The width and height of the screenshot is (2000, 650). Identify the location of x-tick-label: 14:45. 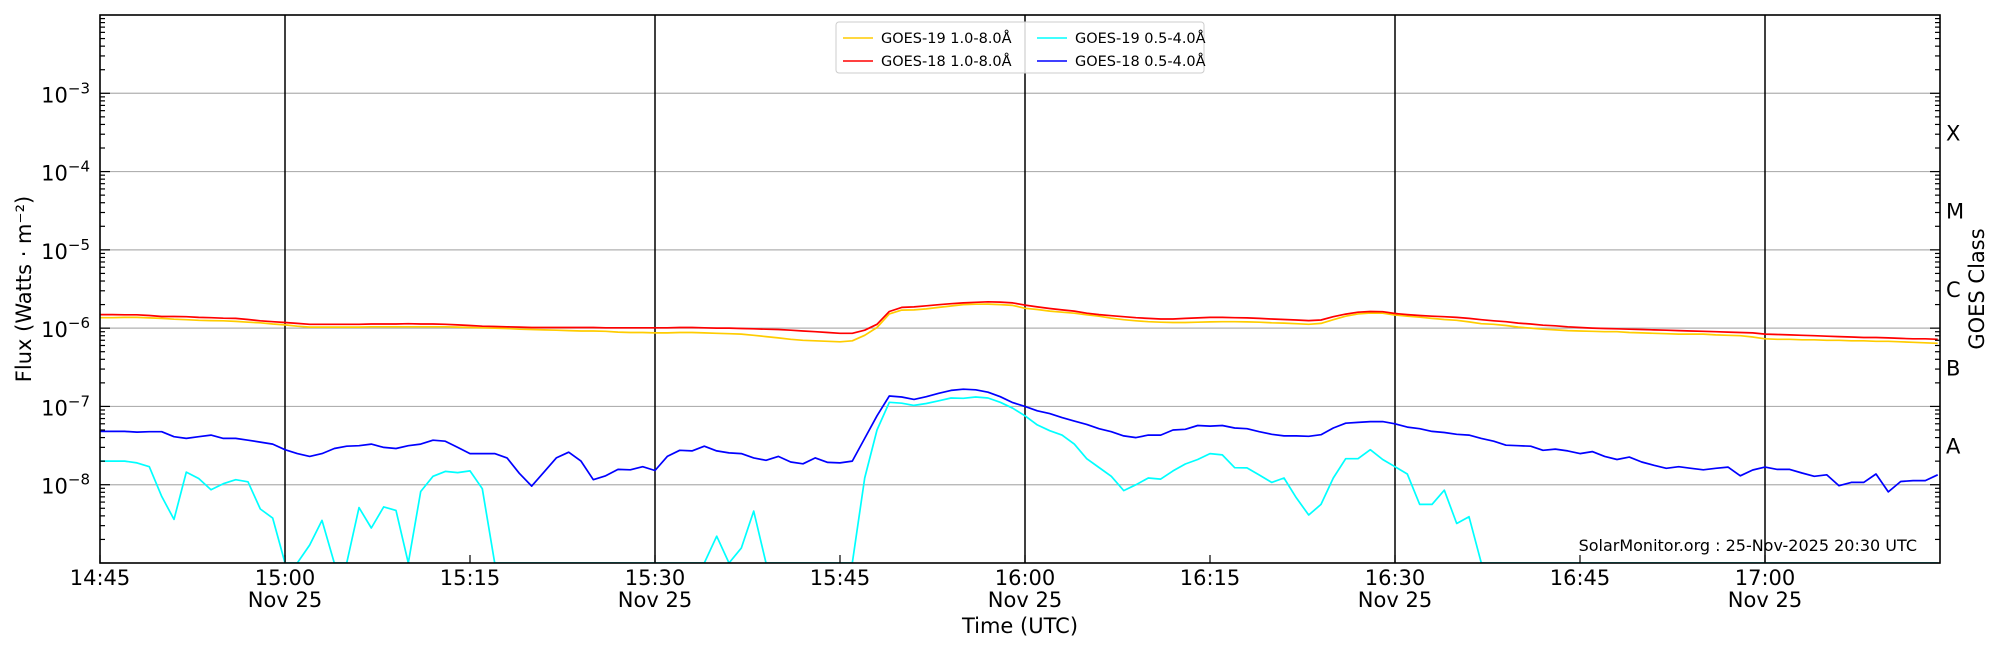
(100, 578).